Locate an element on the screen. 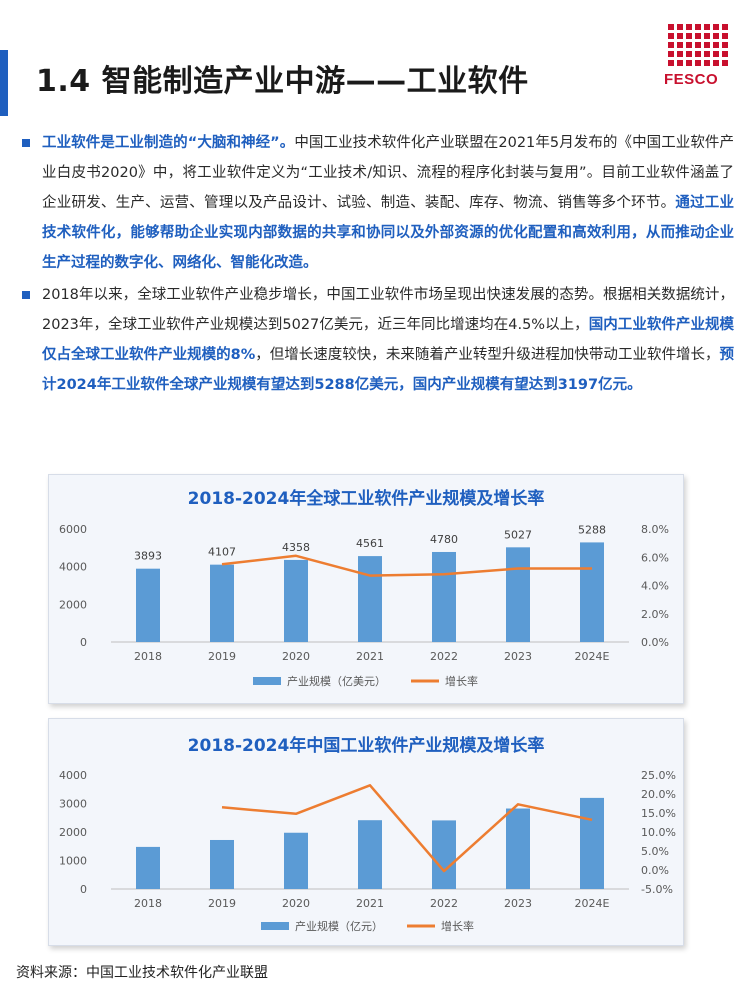  y-right-tick-label: 10.0% is located at coordinates (658, 832).